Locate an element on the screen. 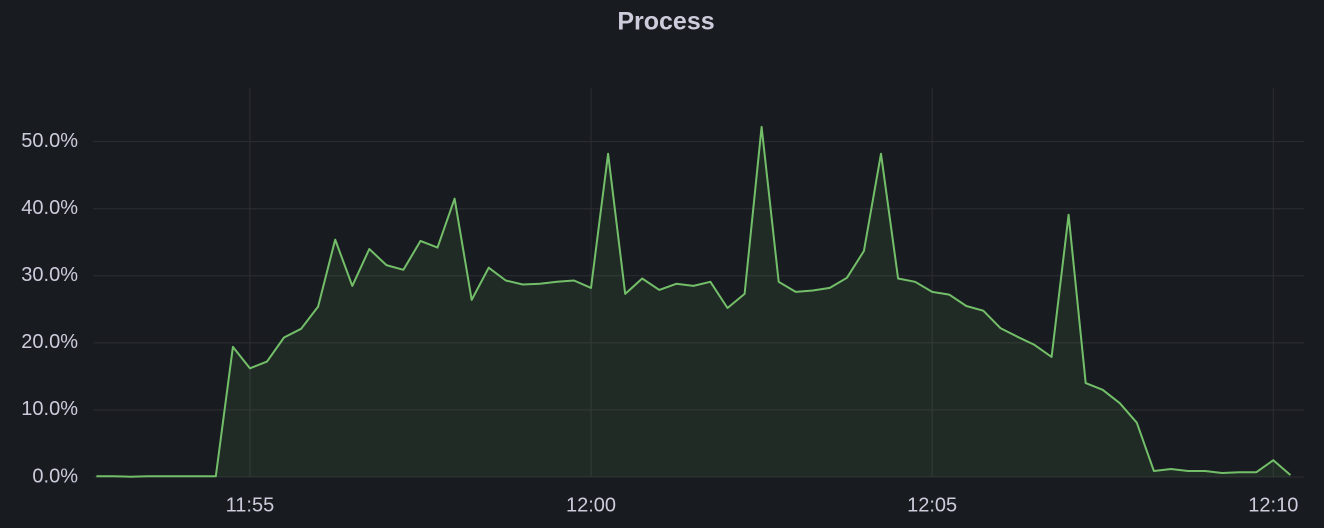 This screenshot has width=1324, height=528. y-tick-label: 20.0% is located at coordinates (49, 342).